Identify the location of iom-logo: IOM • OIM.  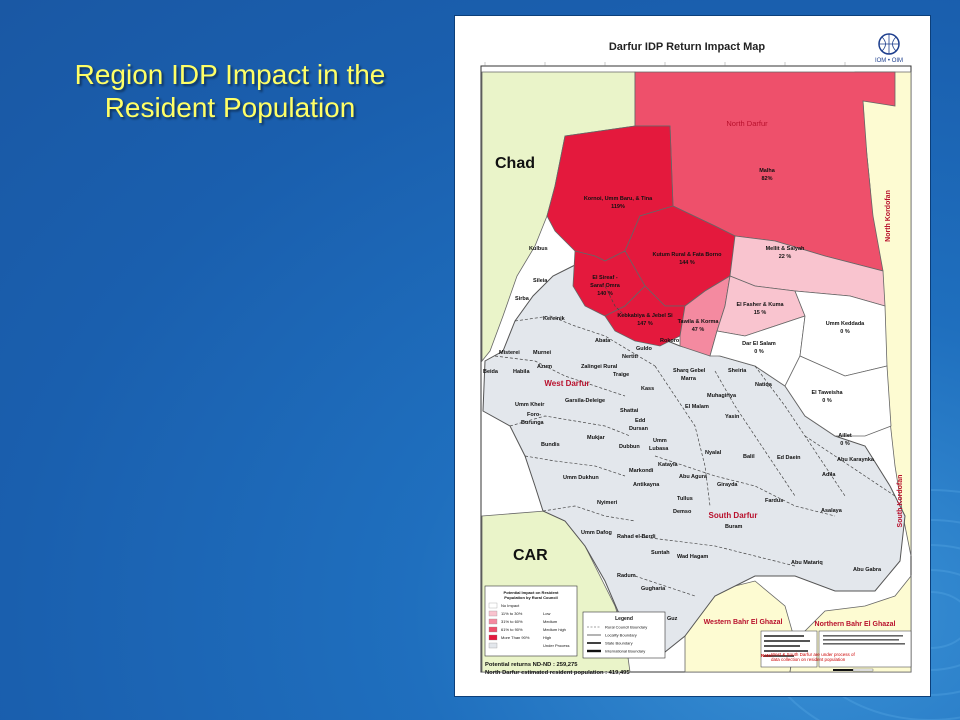
(889, 48).